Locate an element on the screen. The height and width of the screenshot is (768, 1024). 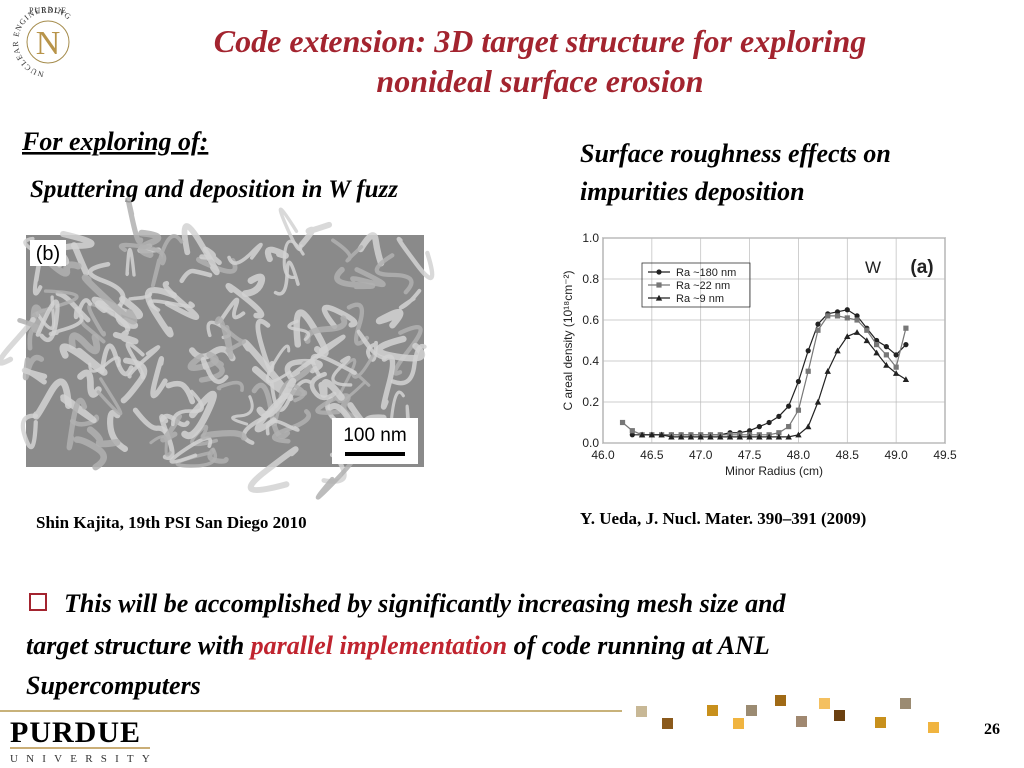
bullet-icon is located at coordinates (38, 602).